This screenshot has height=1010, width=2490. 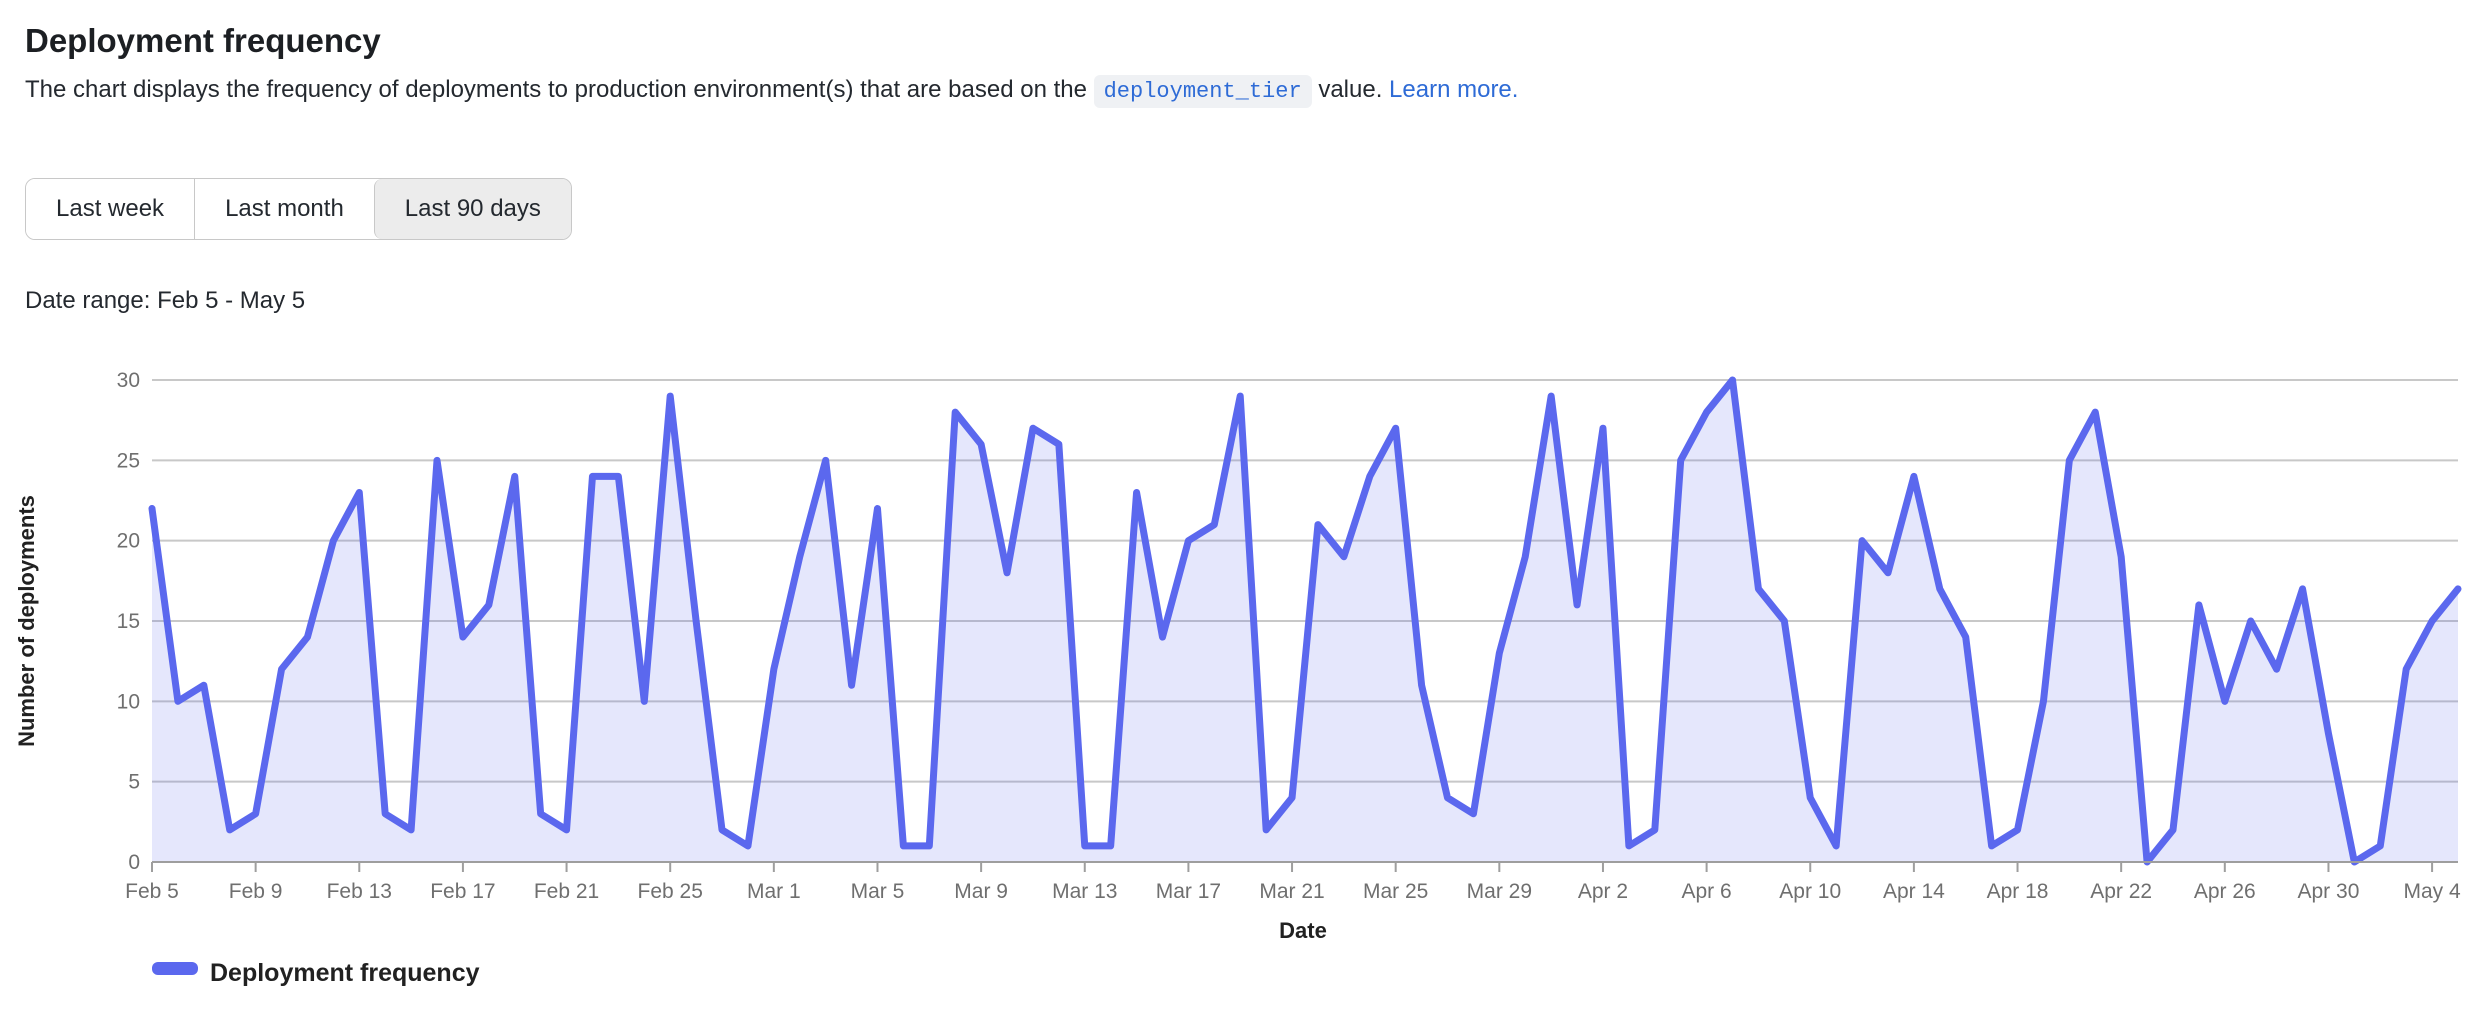 What do you see at coordinates (26, 621) in the screenshot?
I see `y-axis-title: Number of deployments` at bounding box center [26, 621].